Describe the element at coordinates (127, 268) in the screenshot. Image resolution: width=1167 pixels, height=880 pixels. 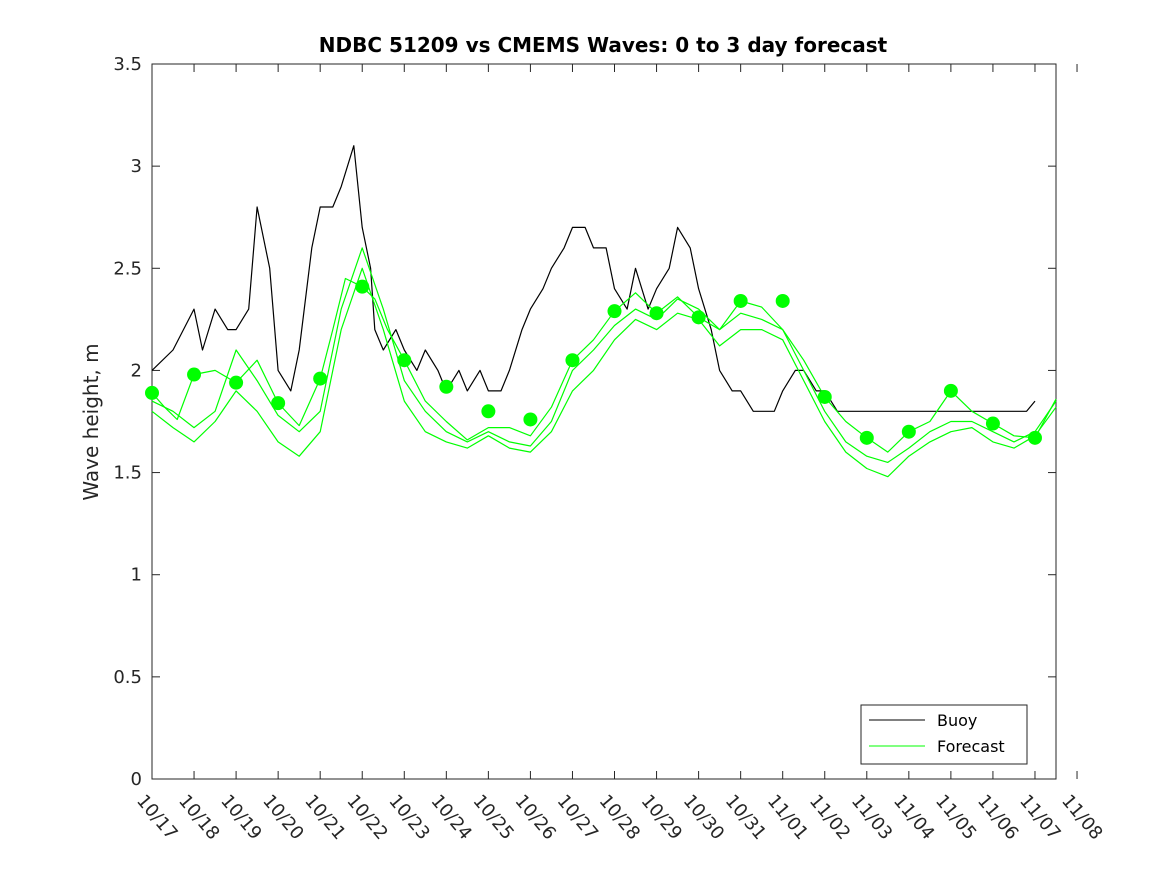
I see `y-tick-label: 2.5` at that location.